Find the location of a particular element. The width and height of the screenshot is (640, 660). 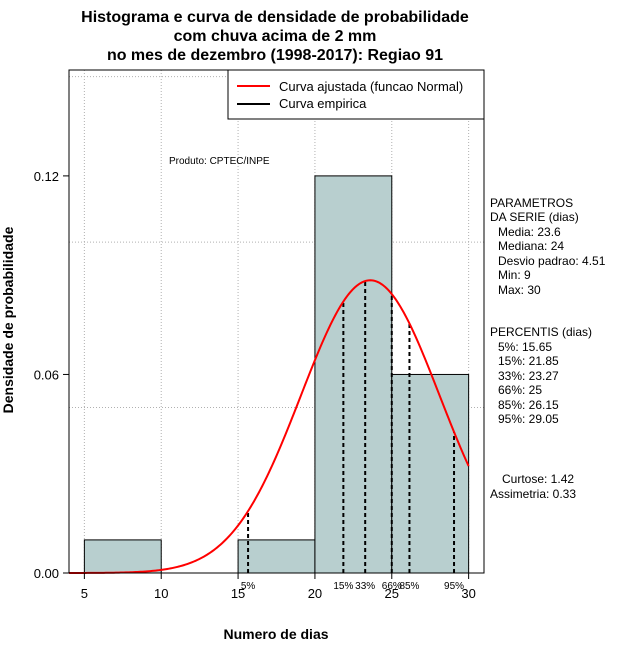

x-tick-label: 25 is located at coordinates (392, 593).